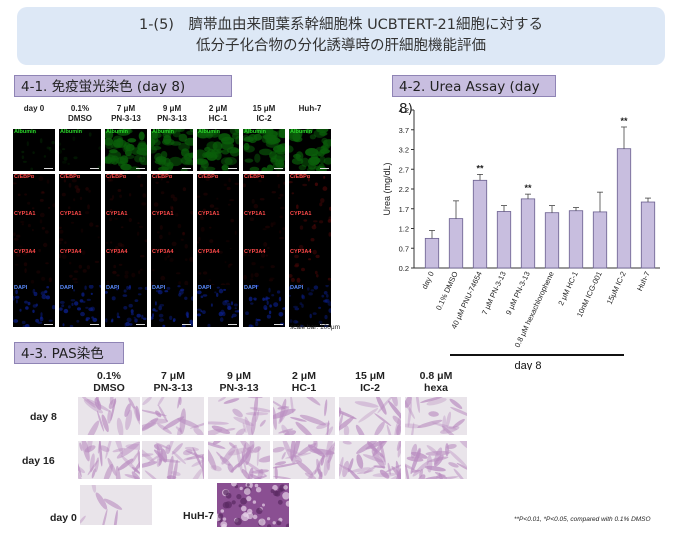  I want to click on section-4-2-label: 4-2. Urea Assay (day 8), so click(474, 96).